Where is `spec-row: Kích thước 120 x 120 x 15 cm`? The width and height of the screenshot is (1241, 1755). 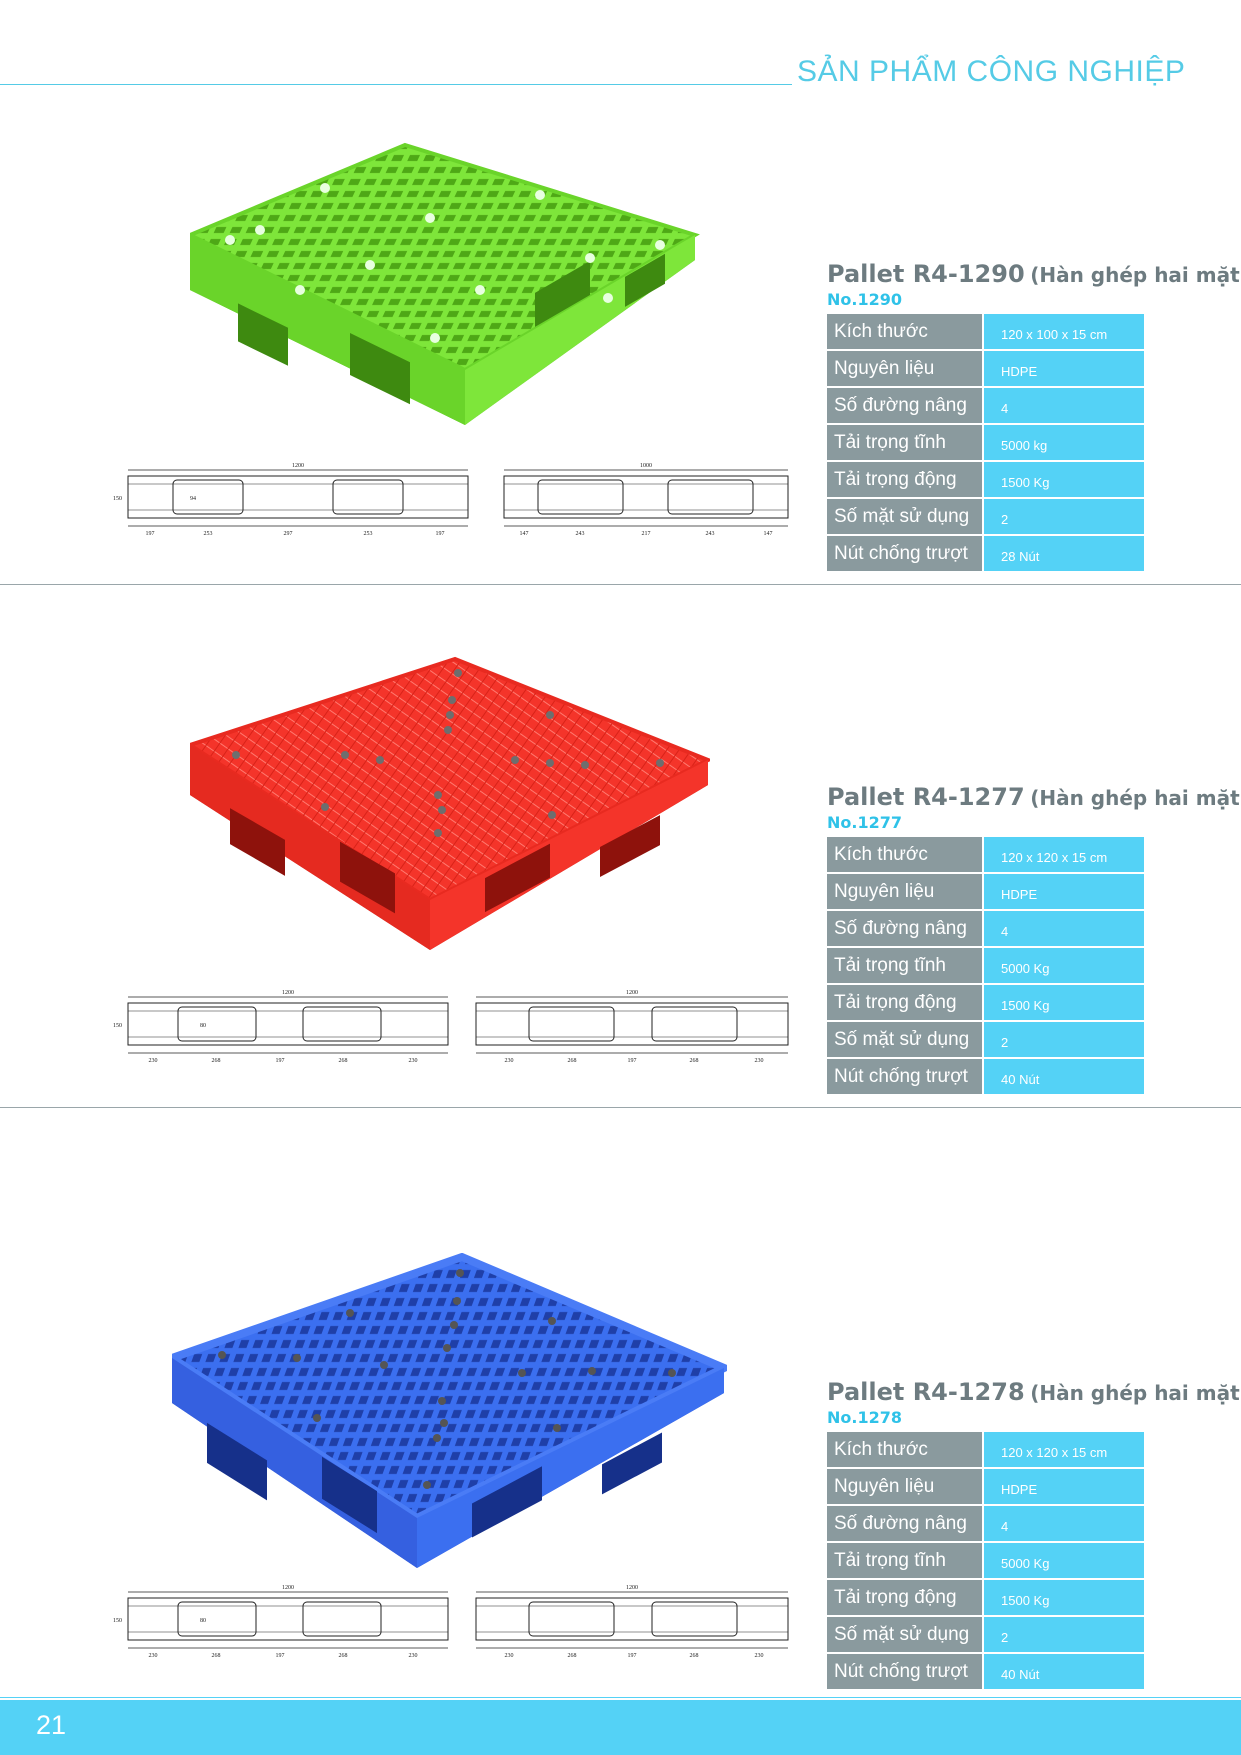 spec-row: Kích thước 120 x 120 x 15 cm is located at coordinates (985, 855).